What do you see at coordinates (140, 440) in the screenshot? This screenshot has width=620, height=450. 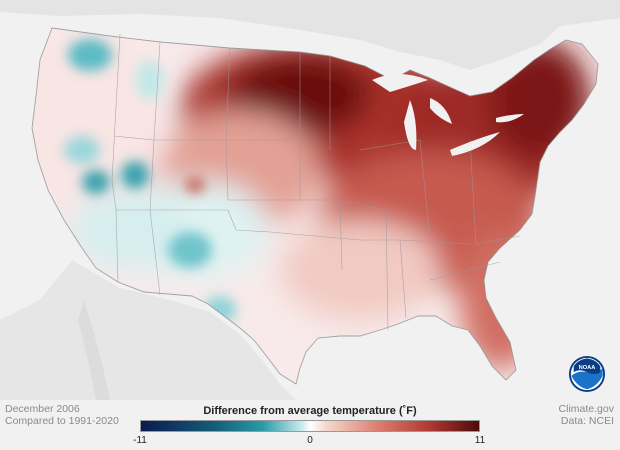 I see `legend-min-label: -11` at bounding box center [140, 440].